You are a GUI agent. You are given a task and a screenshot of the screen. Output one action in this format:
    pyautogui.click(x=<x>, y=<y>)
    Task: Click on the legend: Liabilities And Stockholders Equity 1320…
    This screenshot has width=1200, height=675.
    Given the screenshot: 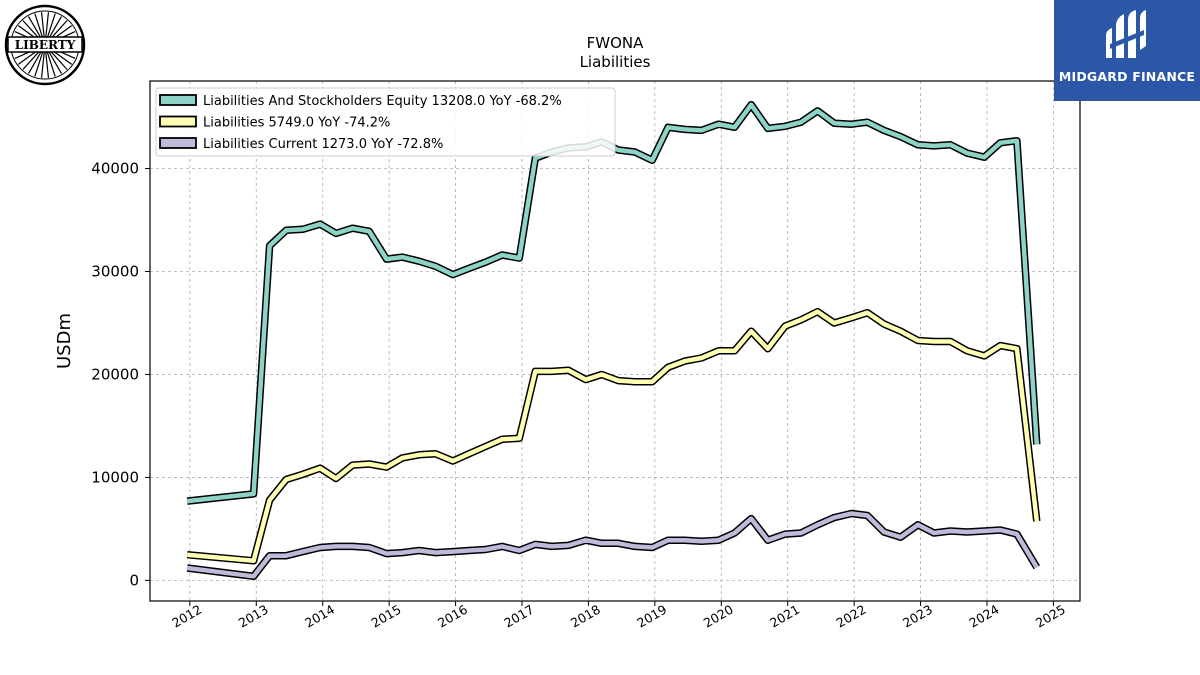 What is the action you would take?
    pyautogui.click(x=385, y=122)
    